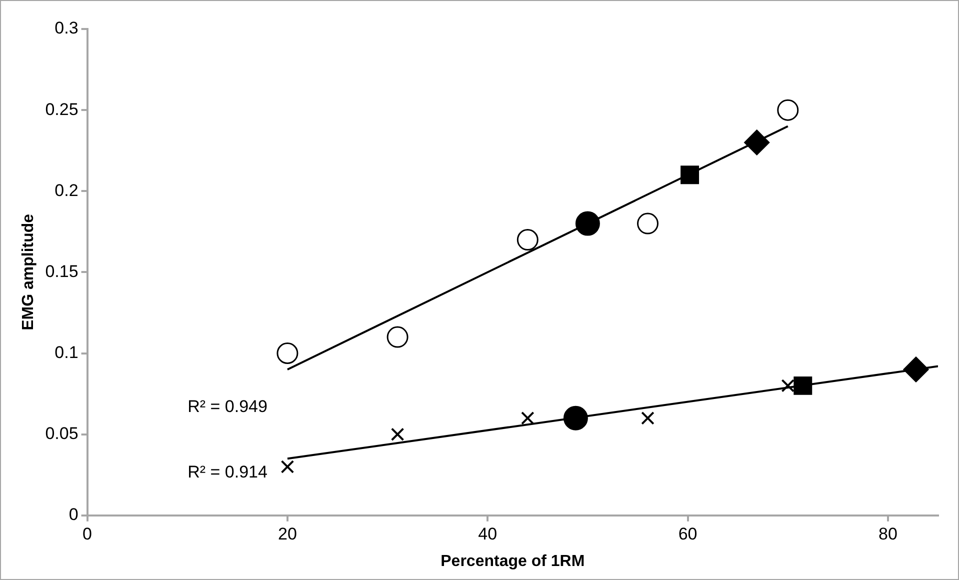 Image resolution: width=959 pixels, height=580 pixels. I want to click on y-tick-label: 0.3, so click(66, 28).